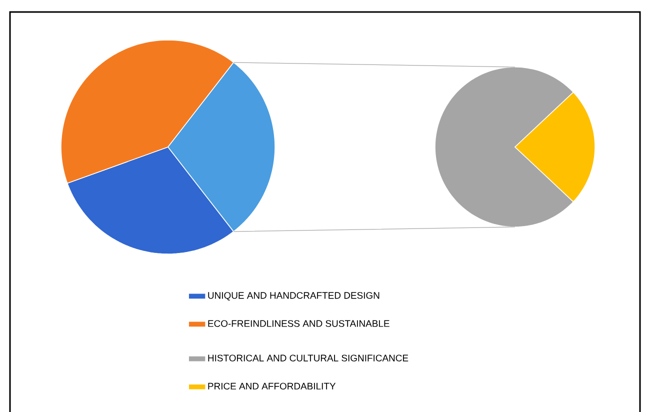 The image size is (649, 412). Describe the element at coordinates (294, 296) in the screenshot. I see `legend-label: UNIQUE AND HANDCRAFTED DESIGN` at that location.